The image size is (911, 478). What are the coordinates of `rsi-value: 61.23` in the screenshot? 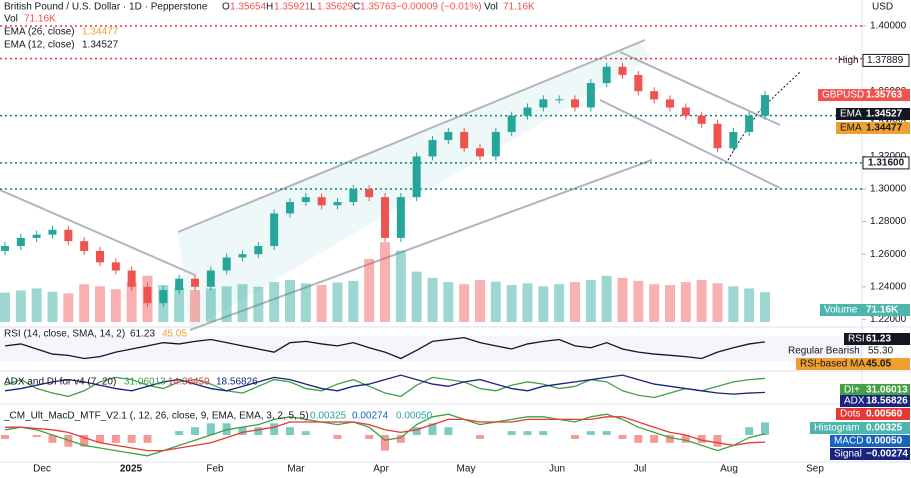 It's located at (142, 334).